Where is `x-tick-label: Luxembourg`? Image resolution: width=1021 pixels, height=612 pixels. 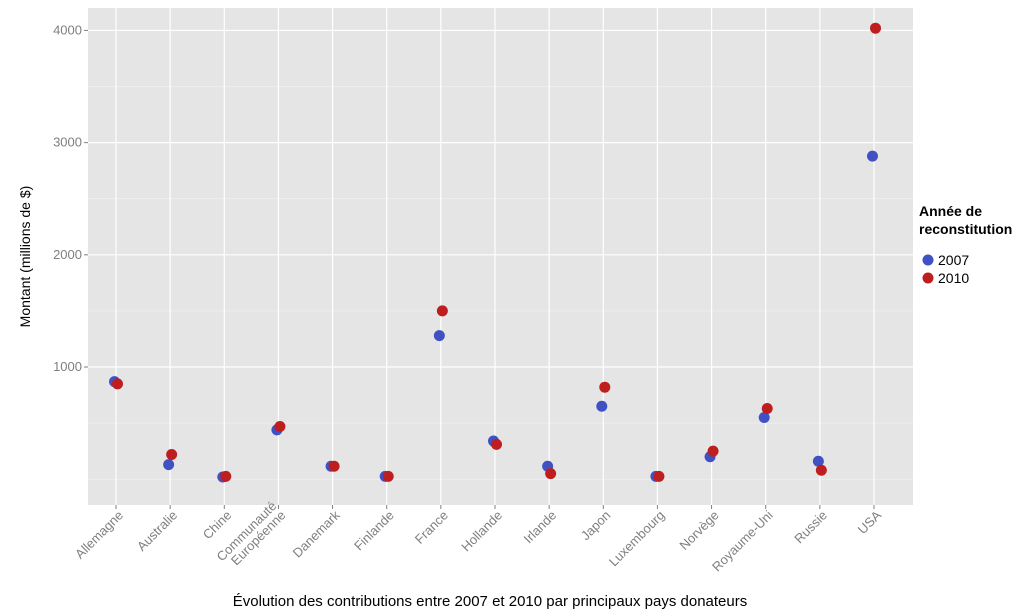
x-tick-label: Luxembourg is located at coordinates (637, 539).